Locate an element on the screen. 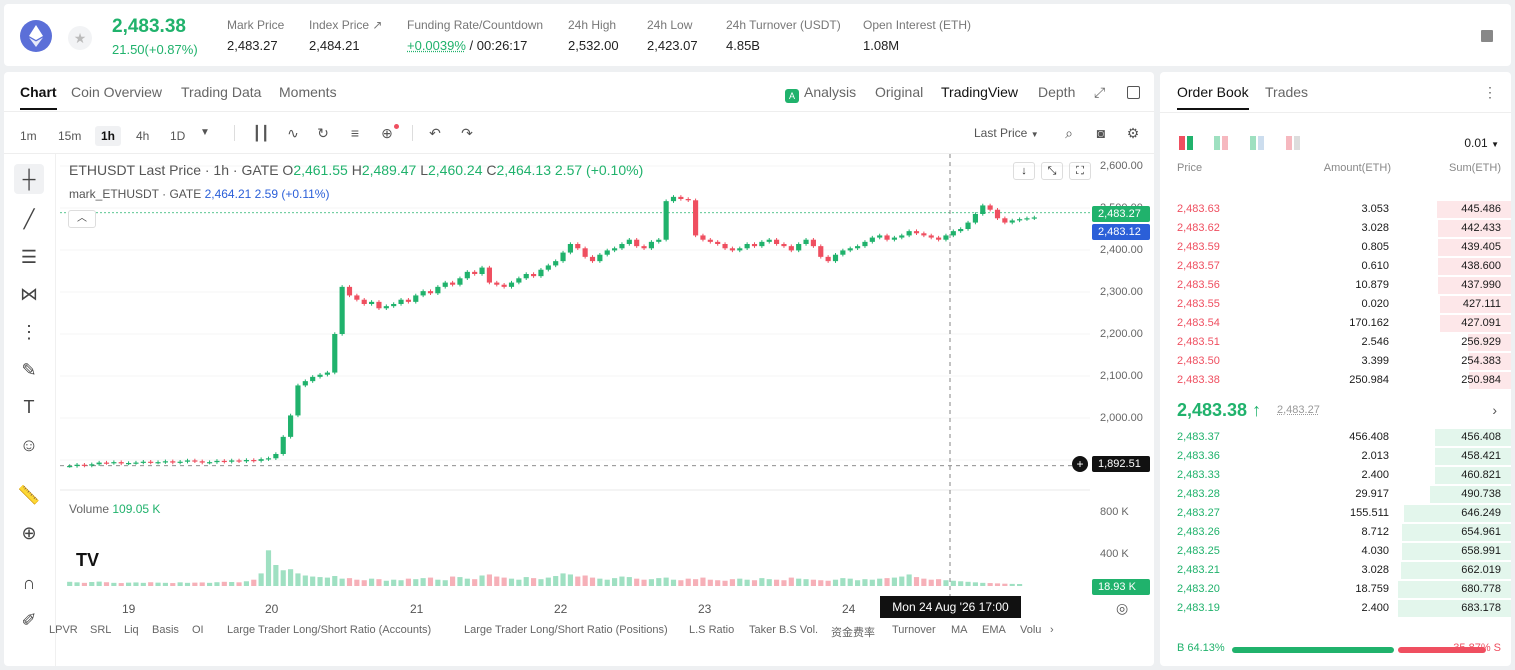 This screenshot has height=670, width=1515. settings-gear-icon: ⚙ is located at coordinates (1133, 133).